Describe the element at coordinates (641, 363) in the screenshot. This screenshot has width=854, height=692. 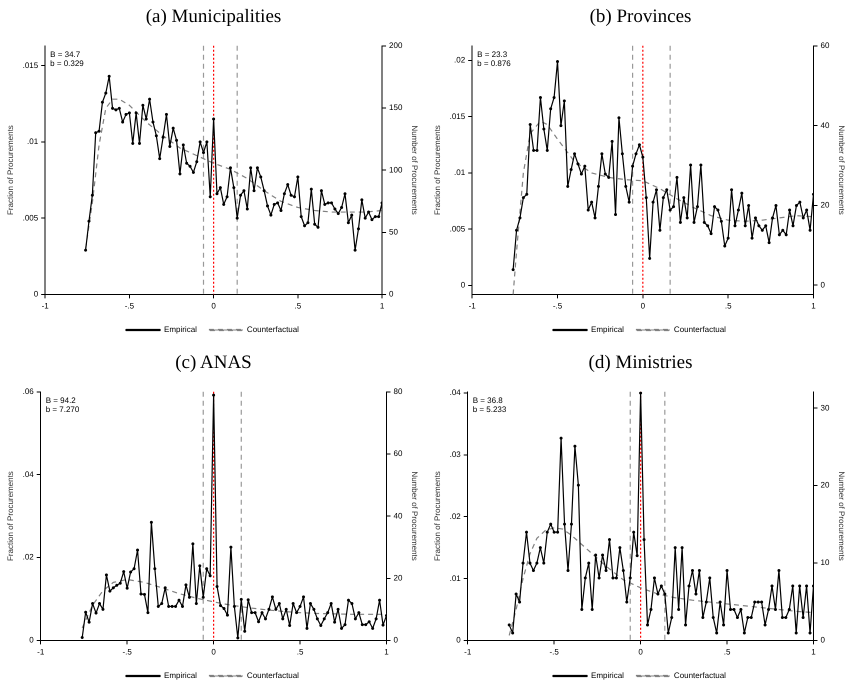
I see `chart-title: (d) Ministries` at that location.